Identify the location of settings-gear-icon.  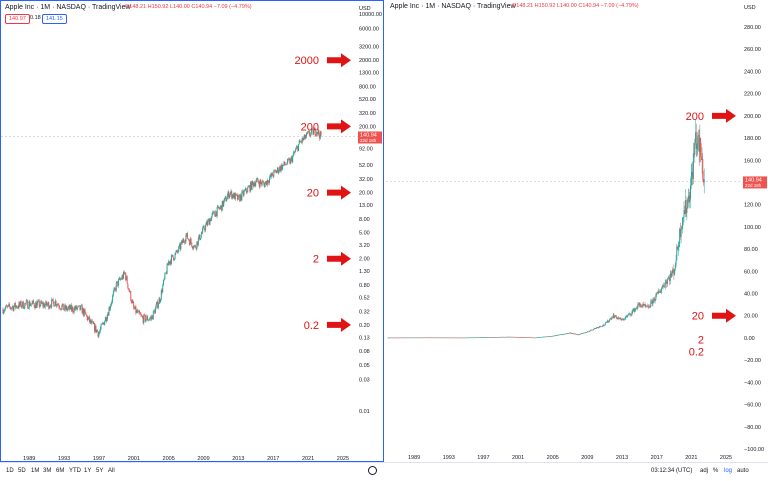
(372, 470).